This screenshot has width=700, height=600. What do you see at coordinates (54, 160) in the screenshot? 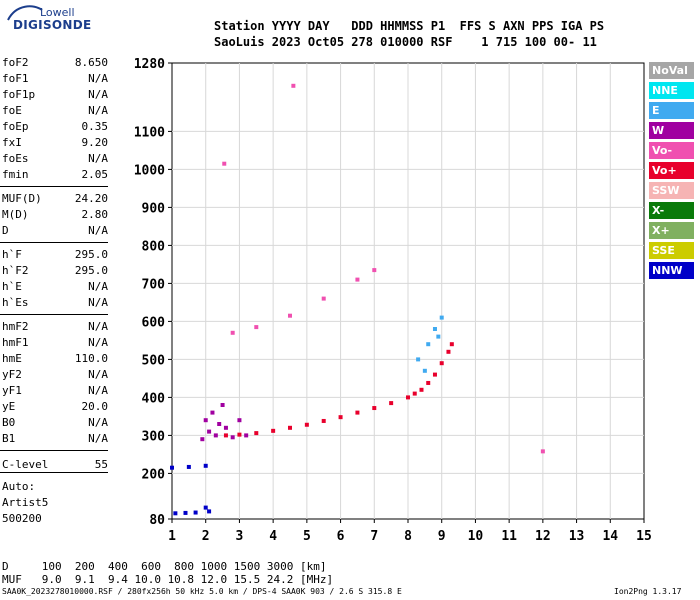
I see `param-row: foEs N/A` at bounding box center [54, 160].